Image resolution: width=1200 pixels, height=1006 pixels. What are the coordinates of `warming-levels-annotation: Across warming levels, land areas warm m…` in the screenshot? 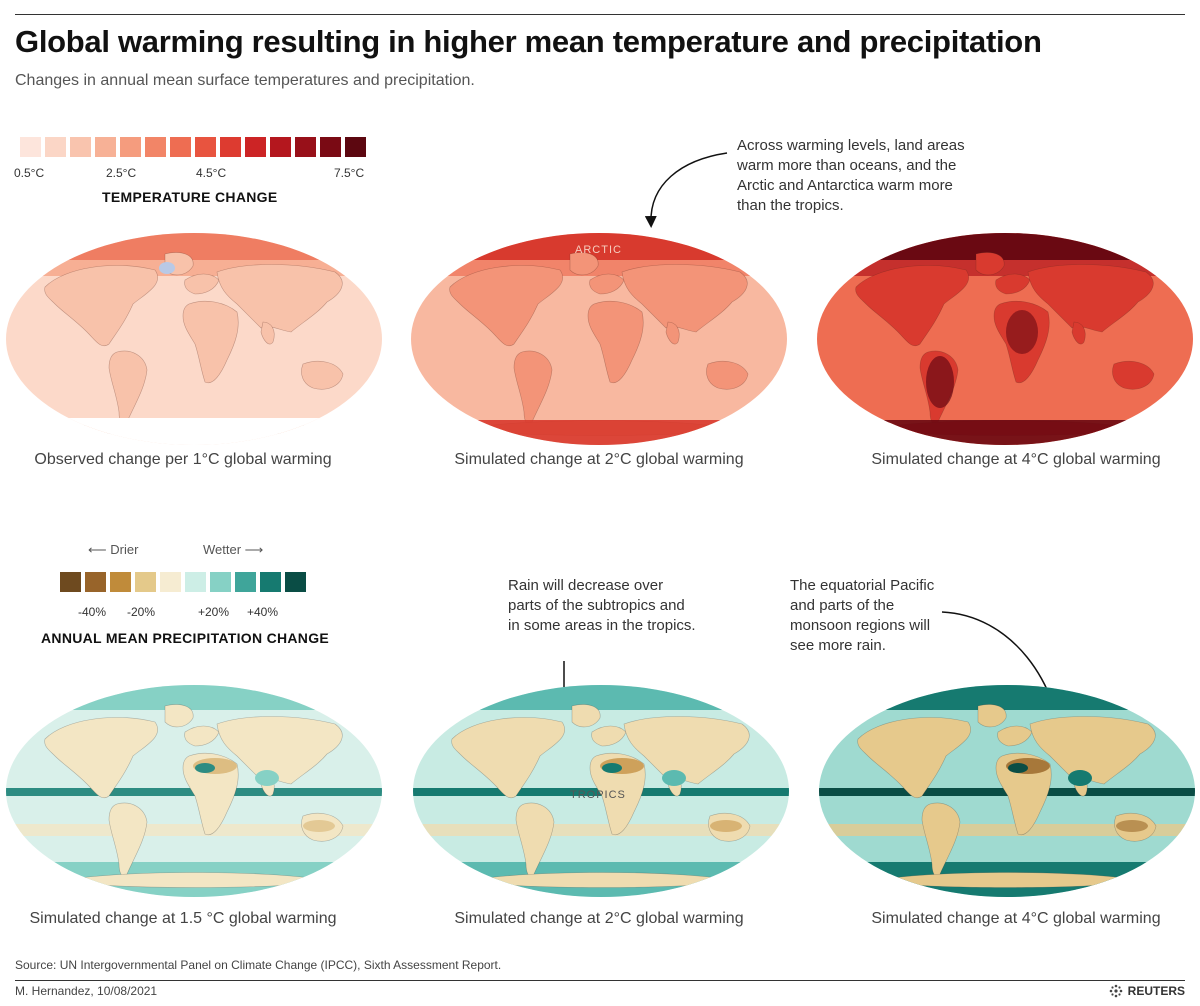 It's located at (851, 175).